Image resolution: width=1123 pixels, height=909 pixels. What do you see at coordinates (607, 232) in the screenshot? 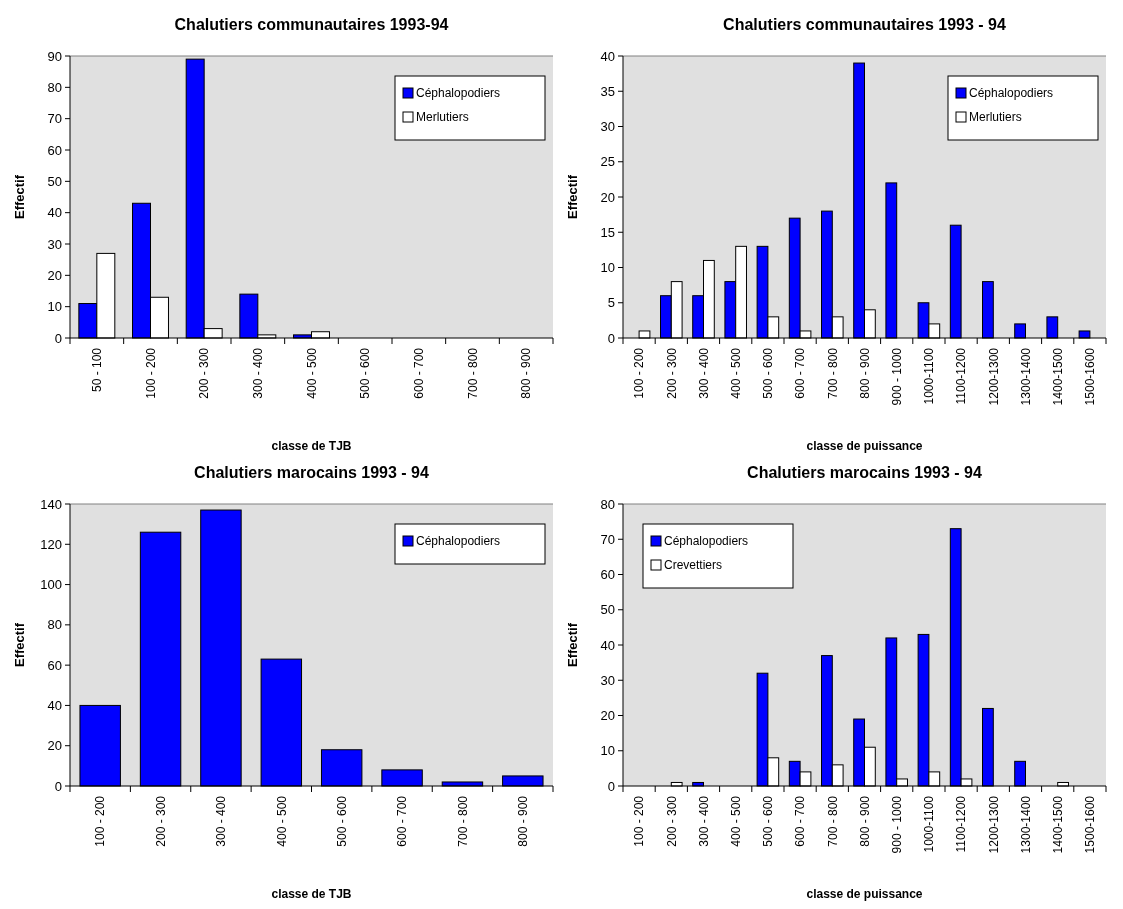
I see `y-tick-label: 15` at bounding box center [607, 232].